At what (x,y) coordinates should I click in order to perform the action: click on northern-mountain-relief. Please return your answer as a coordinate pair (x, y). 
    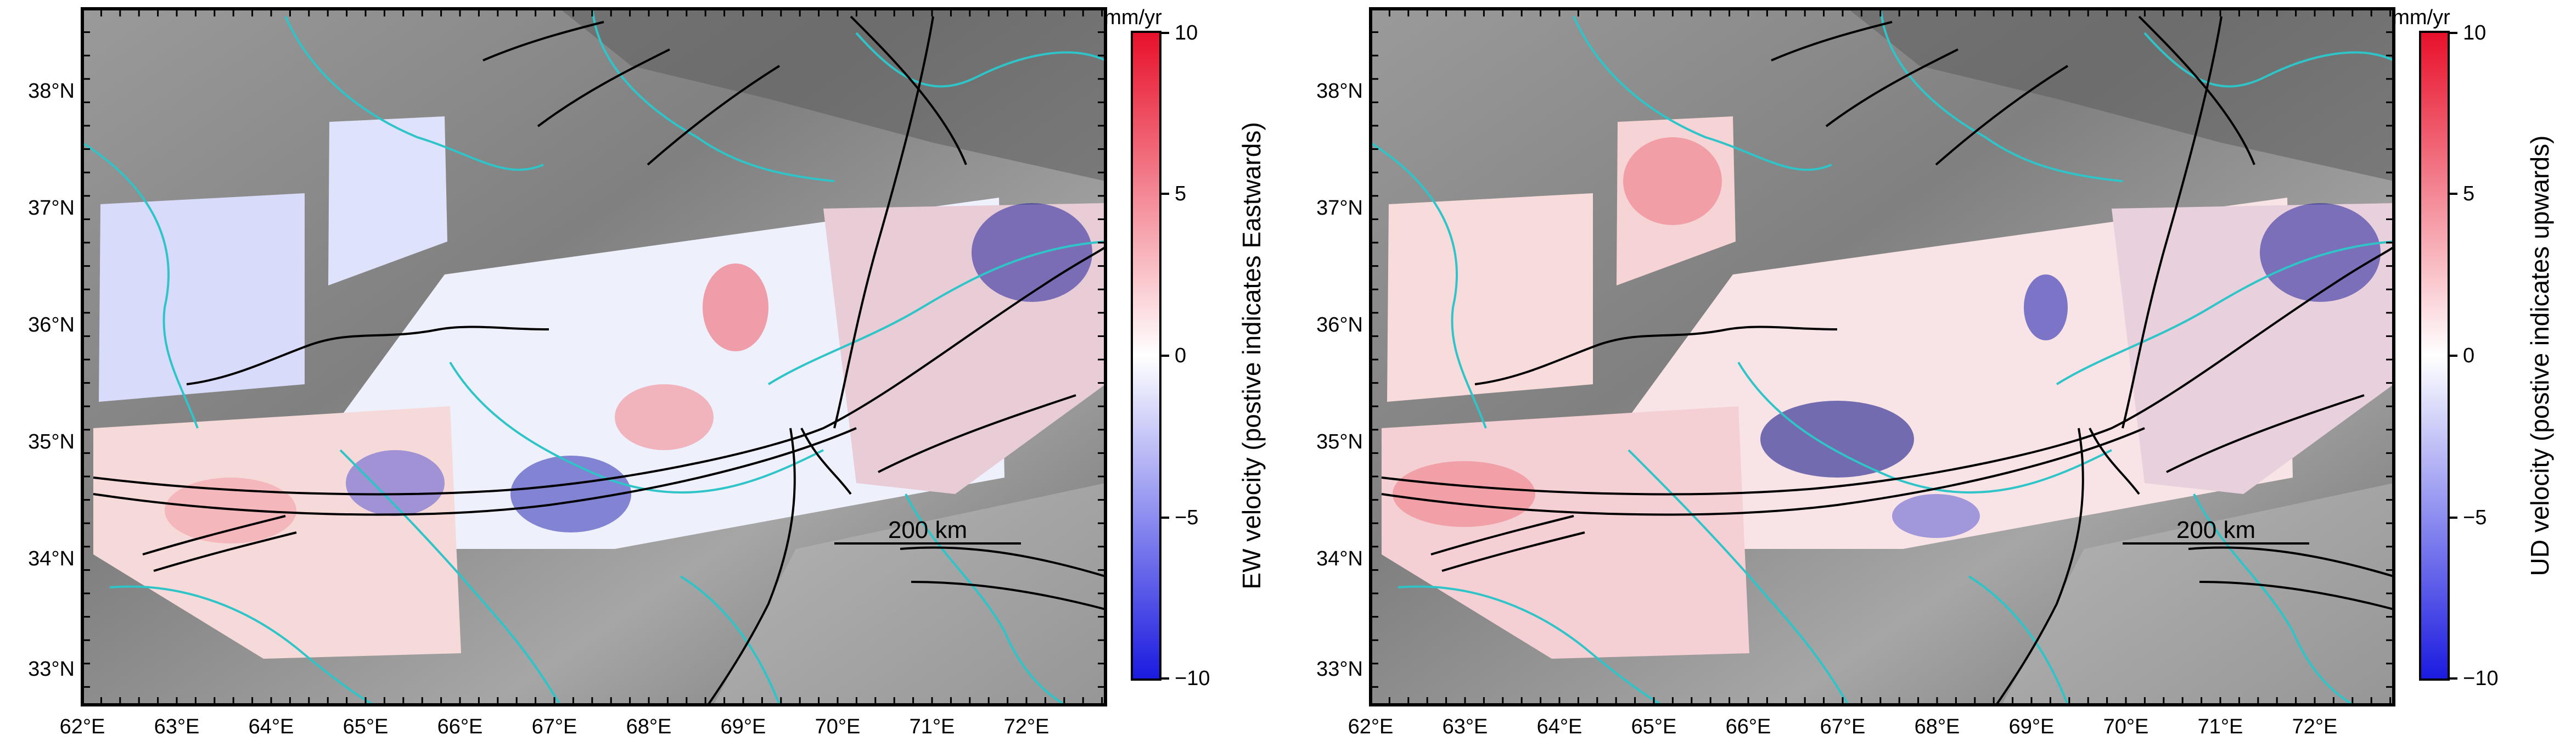
    Looking at the image, I should click on (832, 95).